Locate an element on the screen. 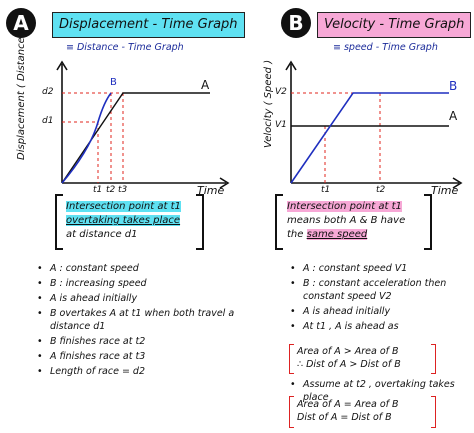 The image size is (474, 433). subtitle-a: ≡ Distance - Time Graph is located at coordinates (125, 47).